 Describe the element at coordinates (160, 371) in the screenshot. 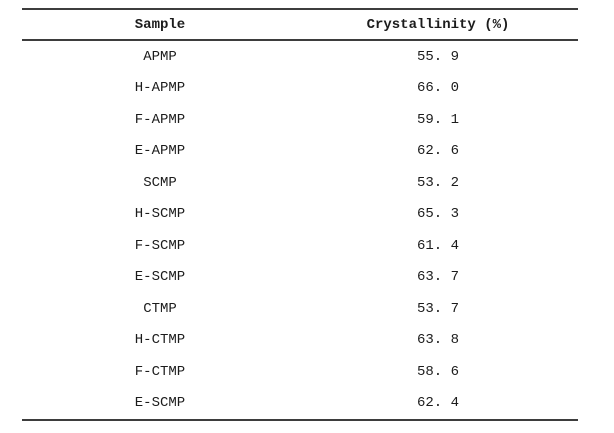

I see `sample-cell: F-CTMP` at that location.